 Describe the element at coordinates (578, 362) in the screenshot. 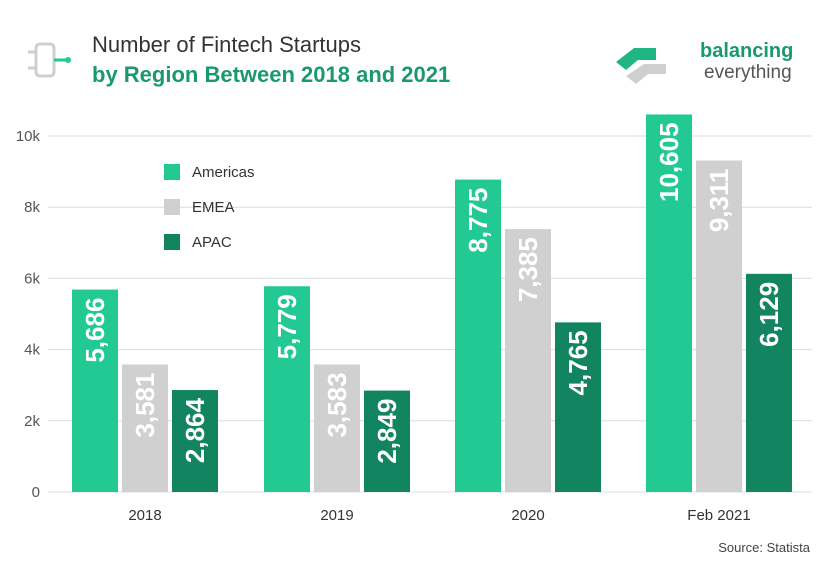

I see `data-label: 4,765` at that location.